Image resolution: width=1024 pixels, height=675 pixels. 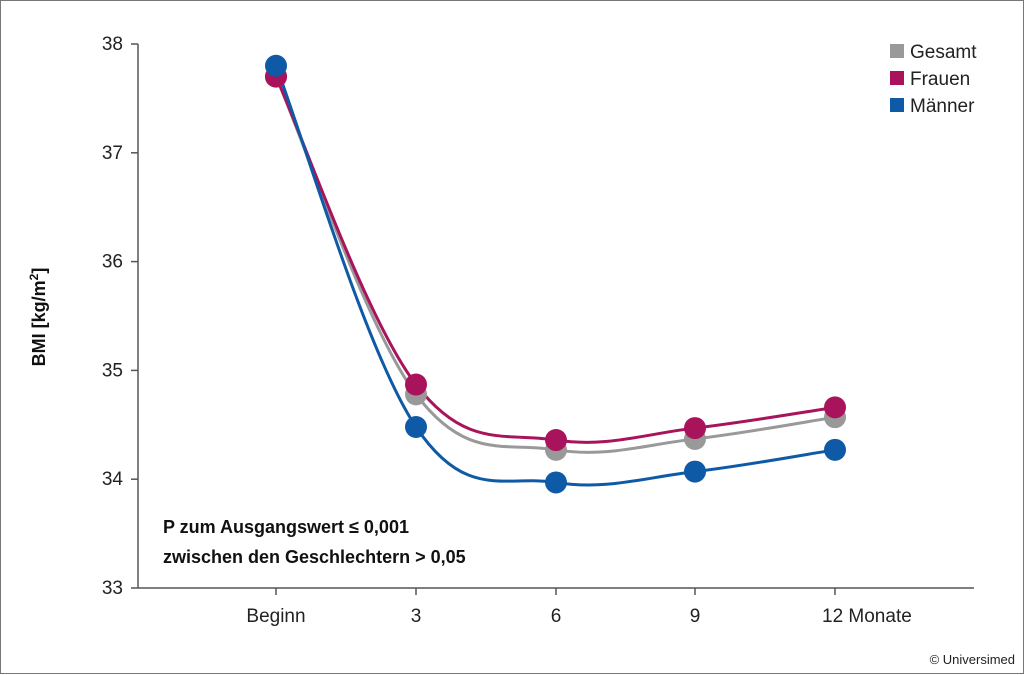 I want to click on y-tick-label: 36, so click(x=112, y=262).